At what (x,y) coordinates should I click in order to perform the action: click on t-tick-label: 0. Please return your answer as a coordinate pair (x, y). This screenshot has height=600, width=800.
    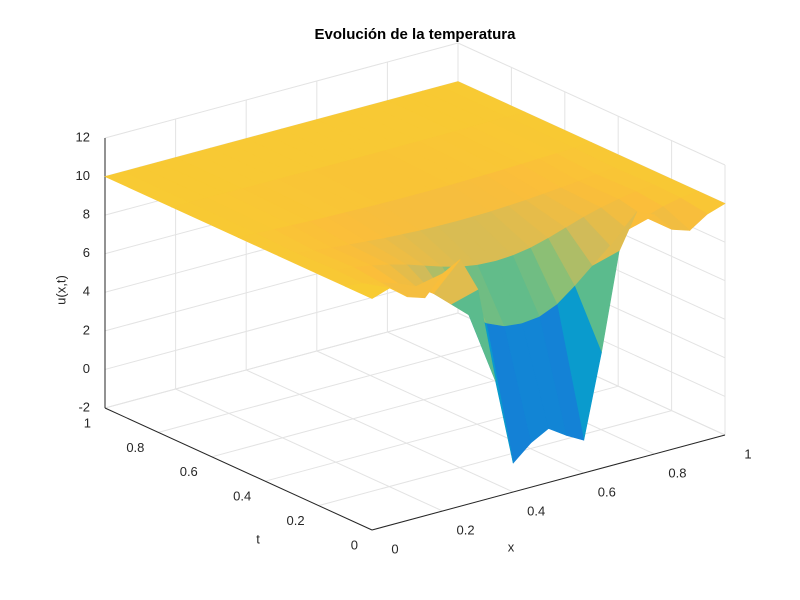
    Looking at the image, I should click on (354, 544).